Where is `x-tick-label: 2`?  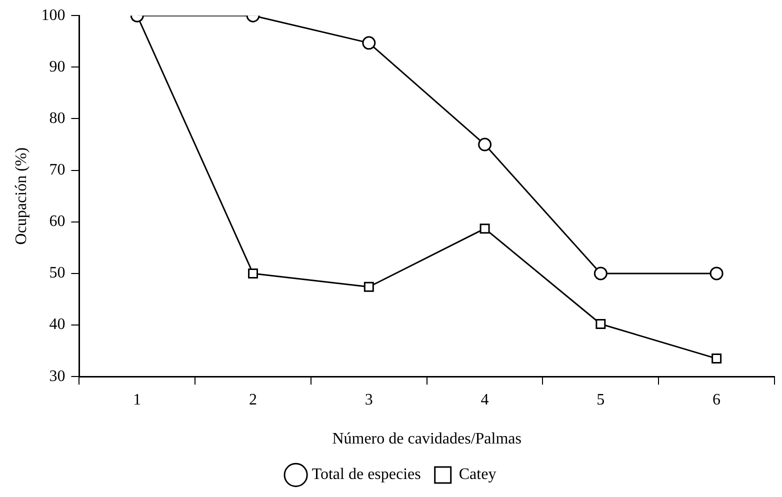 x-tick-label: 2 is located at coordinates (253, 399).